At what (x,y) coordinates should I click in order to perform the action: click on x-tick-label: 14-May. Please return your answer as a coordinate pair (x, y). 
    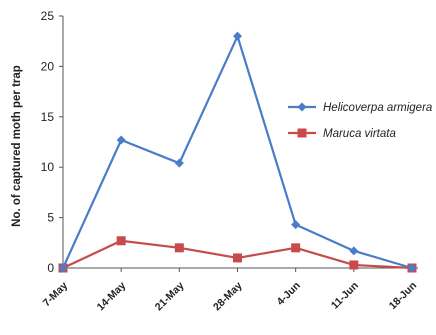
    Looking at the image, I should click on (112, 297).